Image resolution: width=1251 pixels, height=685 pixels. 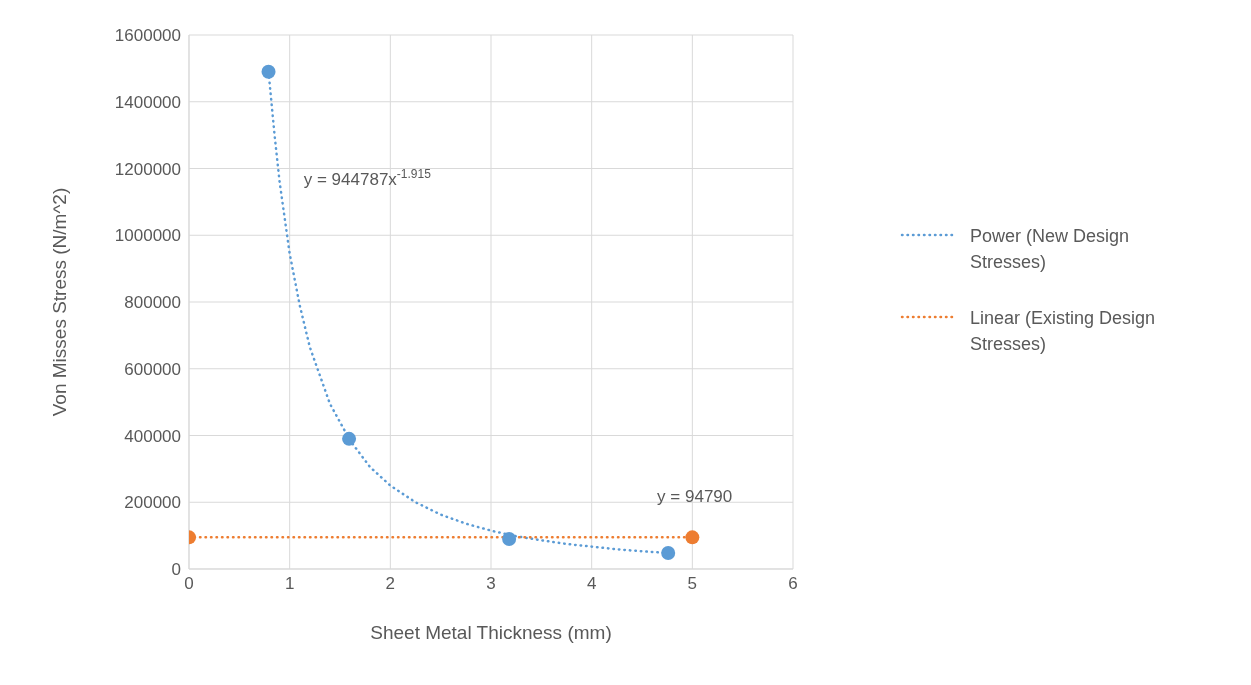 I want to click on y-tick-label: 400000, so click(x=152, y=436).